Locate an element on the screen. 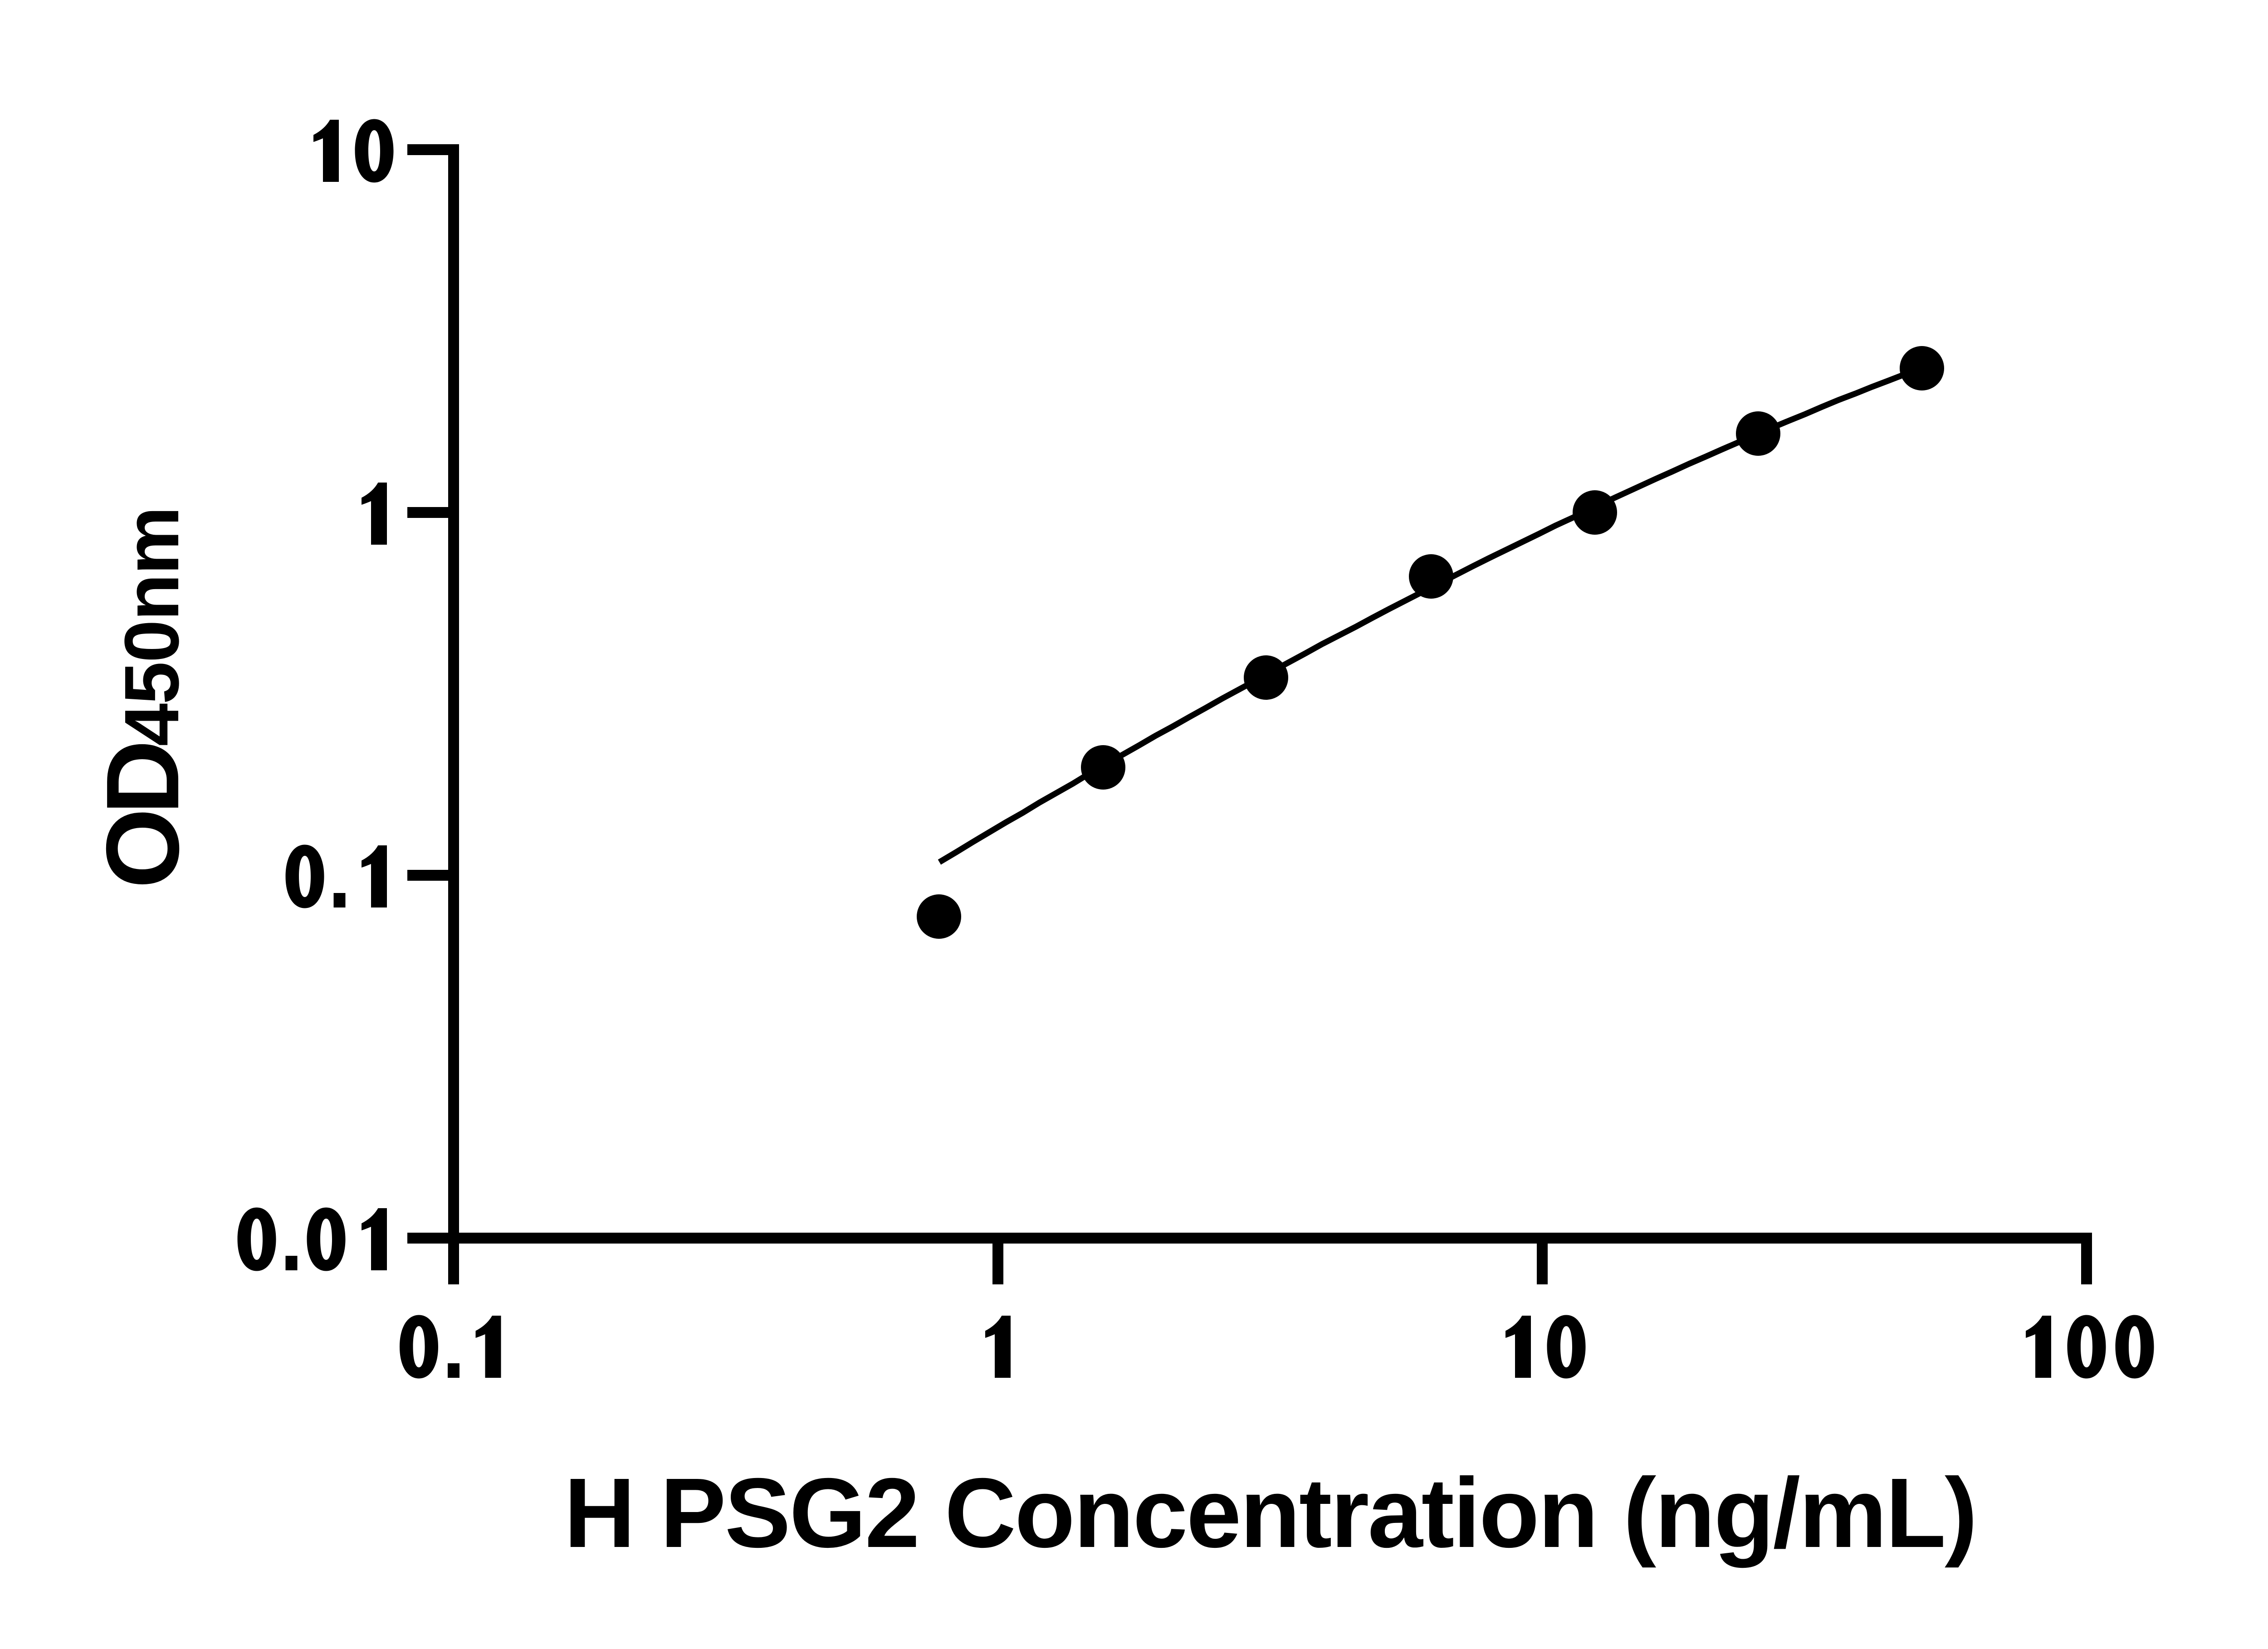 The height and width of the screenshot is (1649, 2268). svg-text: H PSG2 Concentration (ng/mL) is located at coordinates (1270, 1513).